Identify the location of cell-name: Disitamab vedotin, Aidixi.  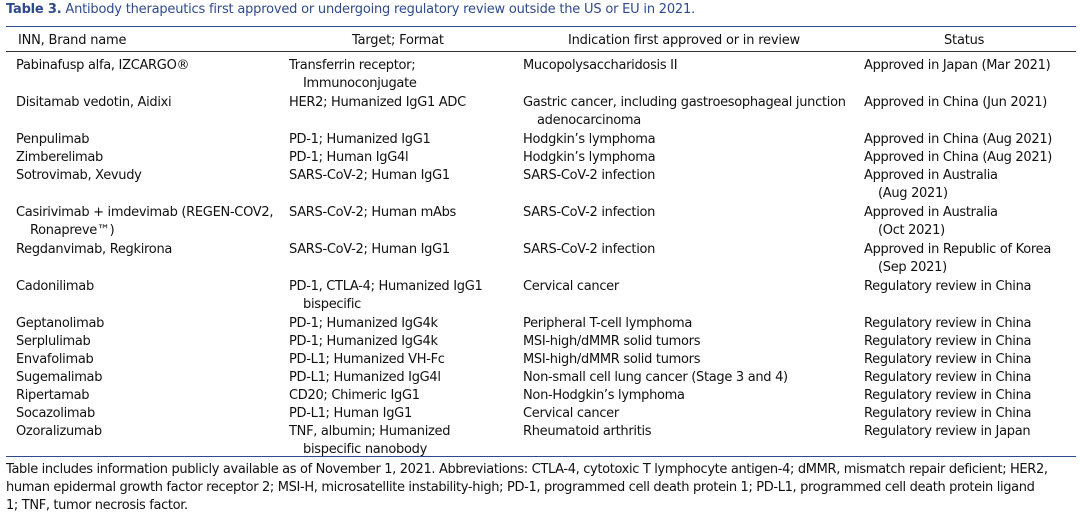
(94, 103).